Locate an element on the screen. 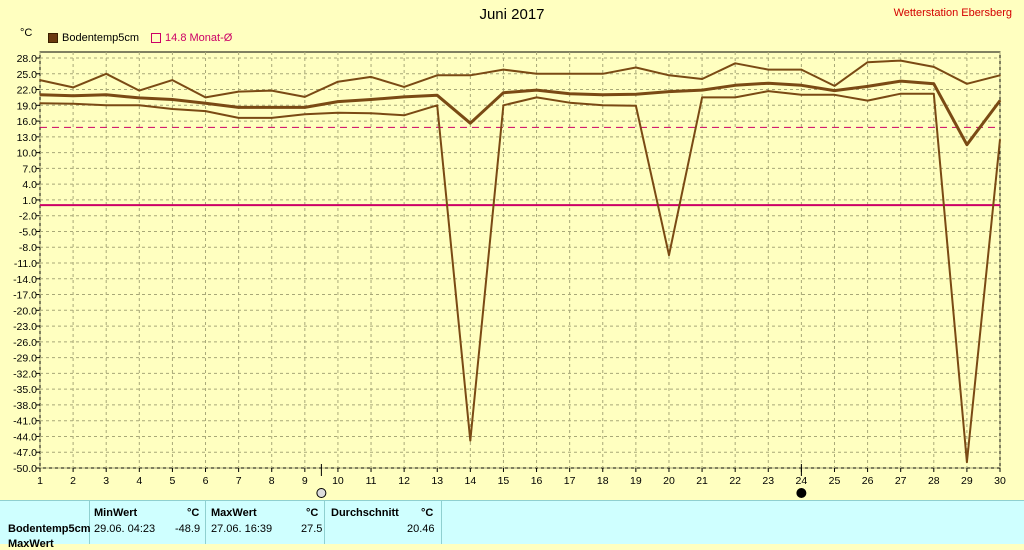  x-tick-label: 29 is located at coordinates (967, 481).